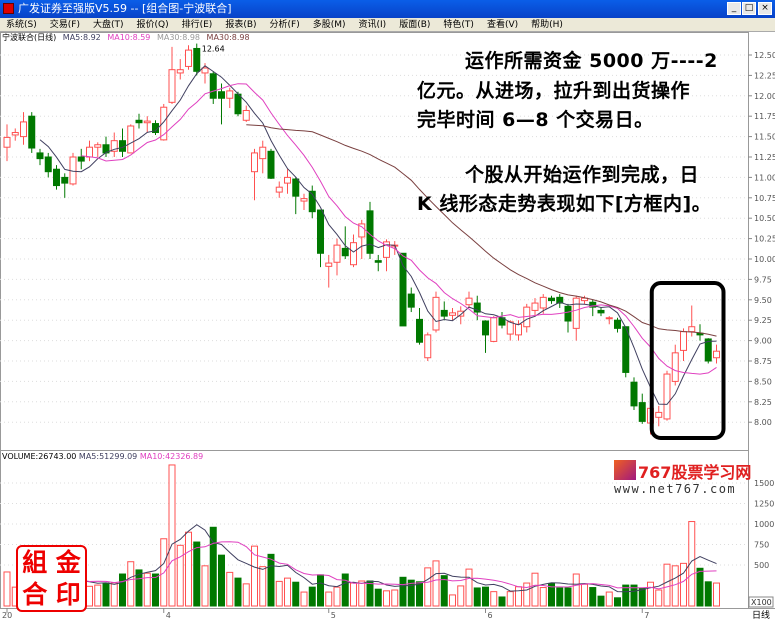 The width and height of the screenshot is (775, 621). I want to click on volume-tick-label: 1500, so click(764, 483).